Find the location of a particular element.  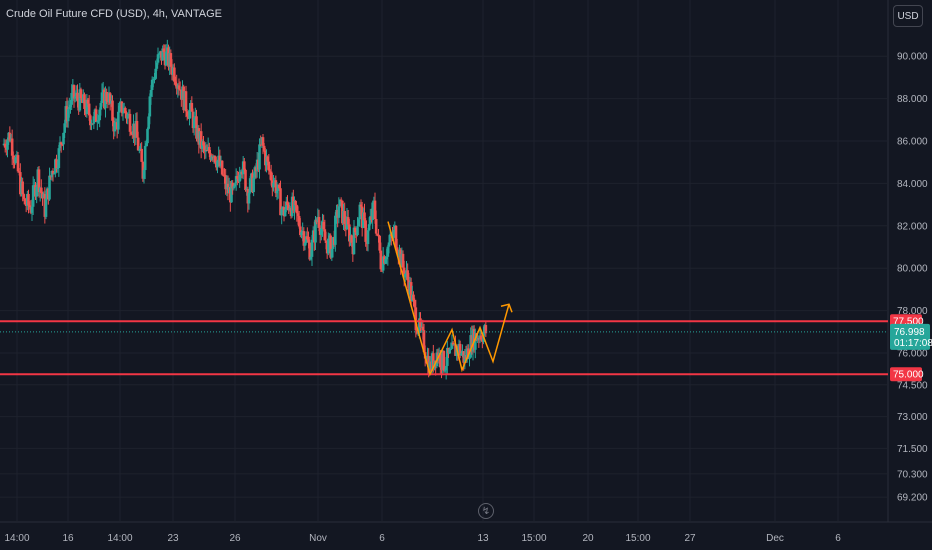

lightning-icon: ↯ is located at coordinates (486, 511).